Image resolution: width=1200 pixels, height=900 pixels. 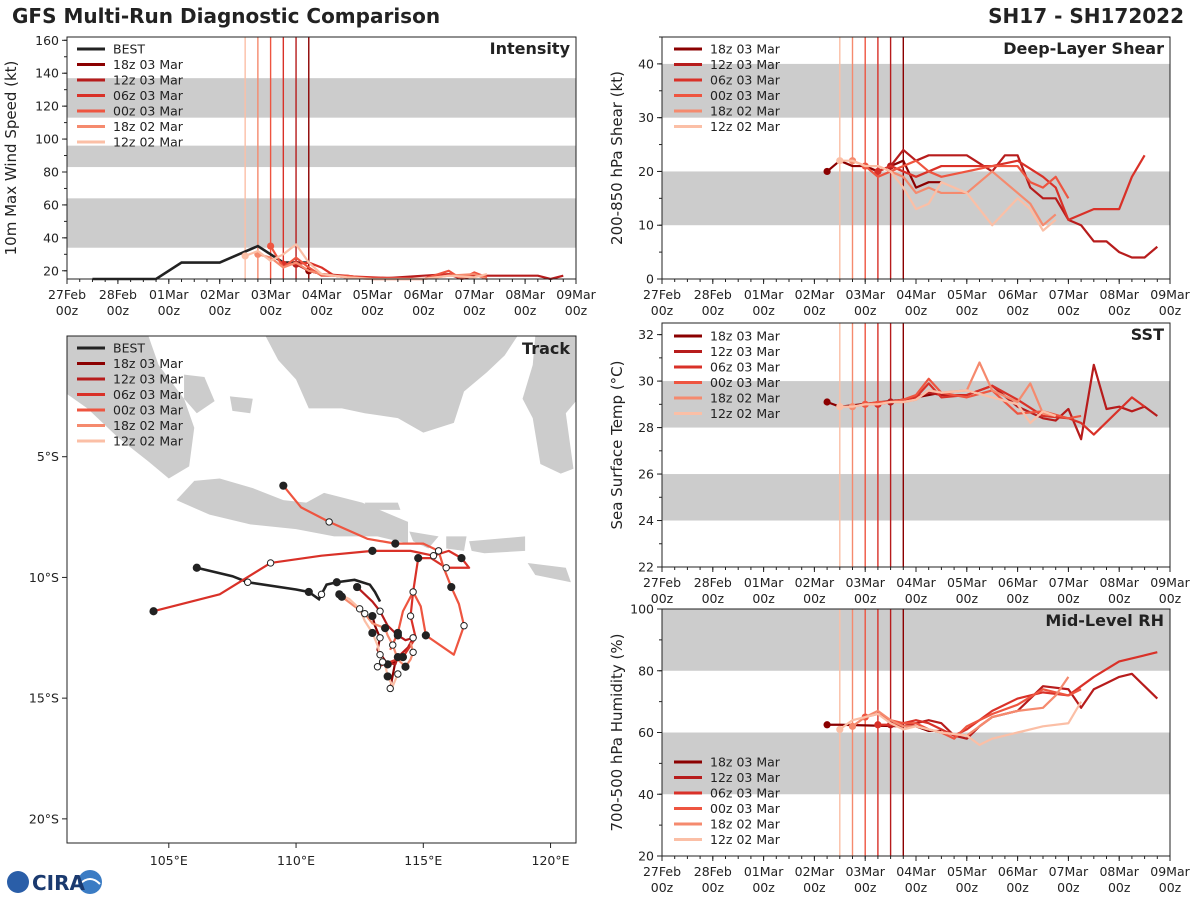 I want to click on page-title: GFS Multi-Run Diagnostic Comparison, so click(x=226, y=16).